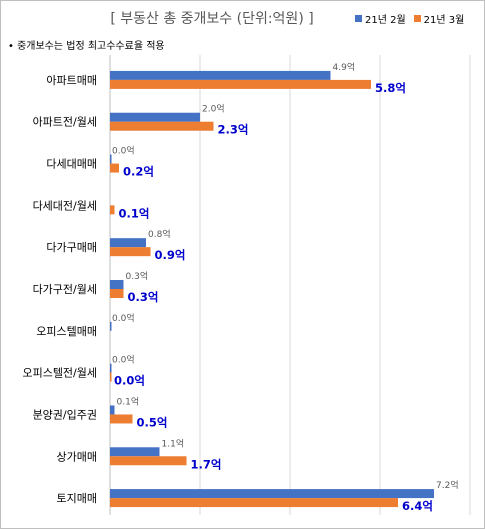 The width and height of the screenshot is (485, 529). What do you see at coordinates (71, 164) in the screenshot?
I see `category-label: 다세대매매` at bounding box center [71, 164].